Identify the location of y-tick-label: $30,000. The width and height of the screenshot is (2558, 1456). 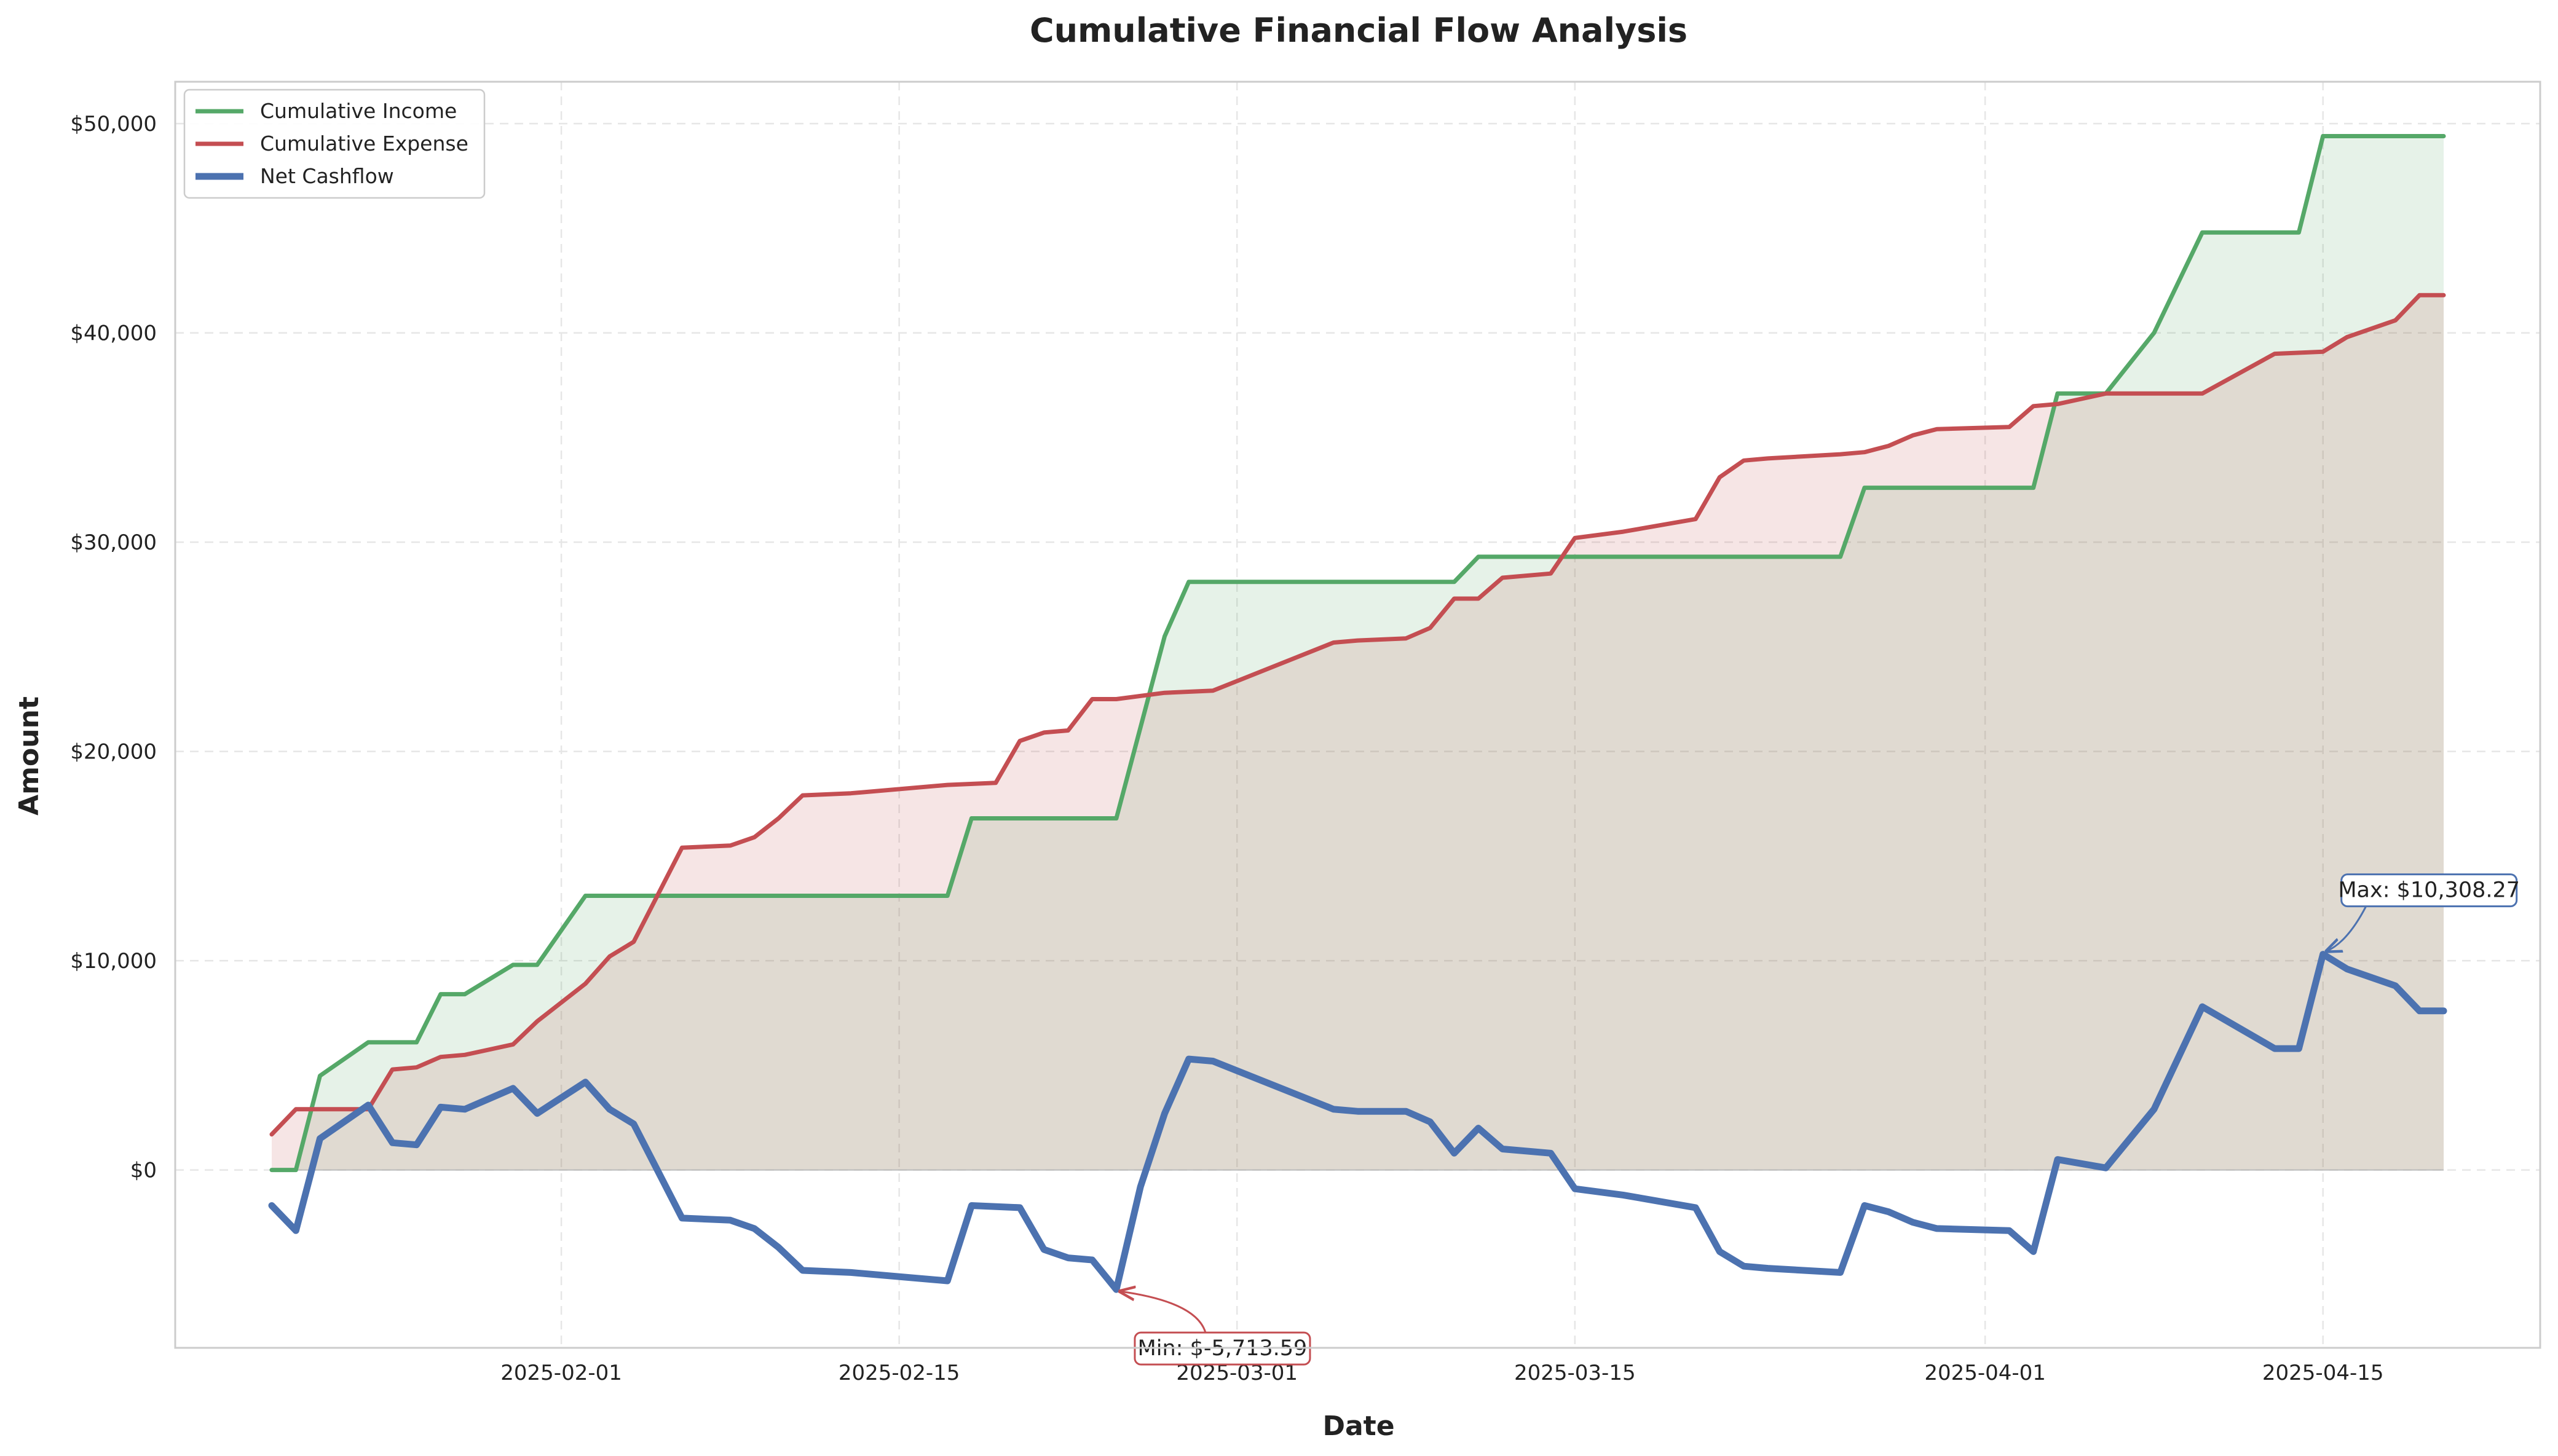
(113, 542).